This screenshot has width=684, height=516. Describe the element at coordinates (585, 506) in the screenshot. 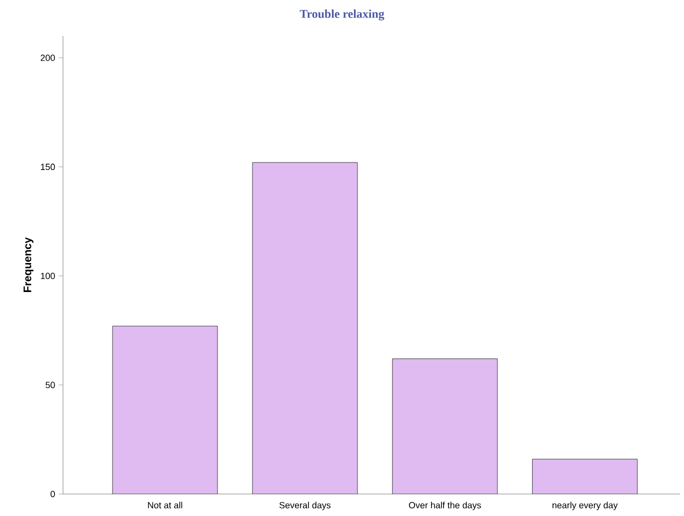

I see `x-tick-label: nearly every day` at that location.